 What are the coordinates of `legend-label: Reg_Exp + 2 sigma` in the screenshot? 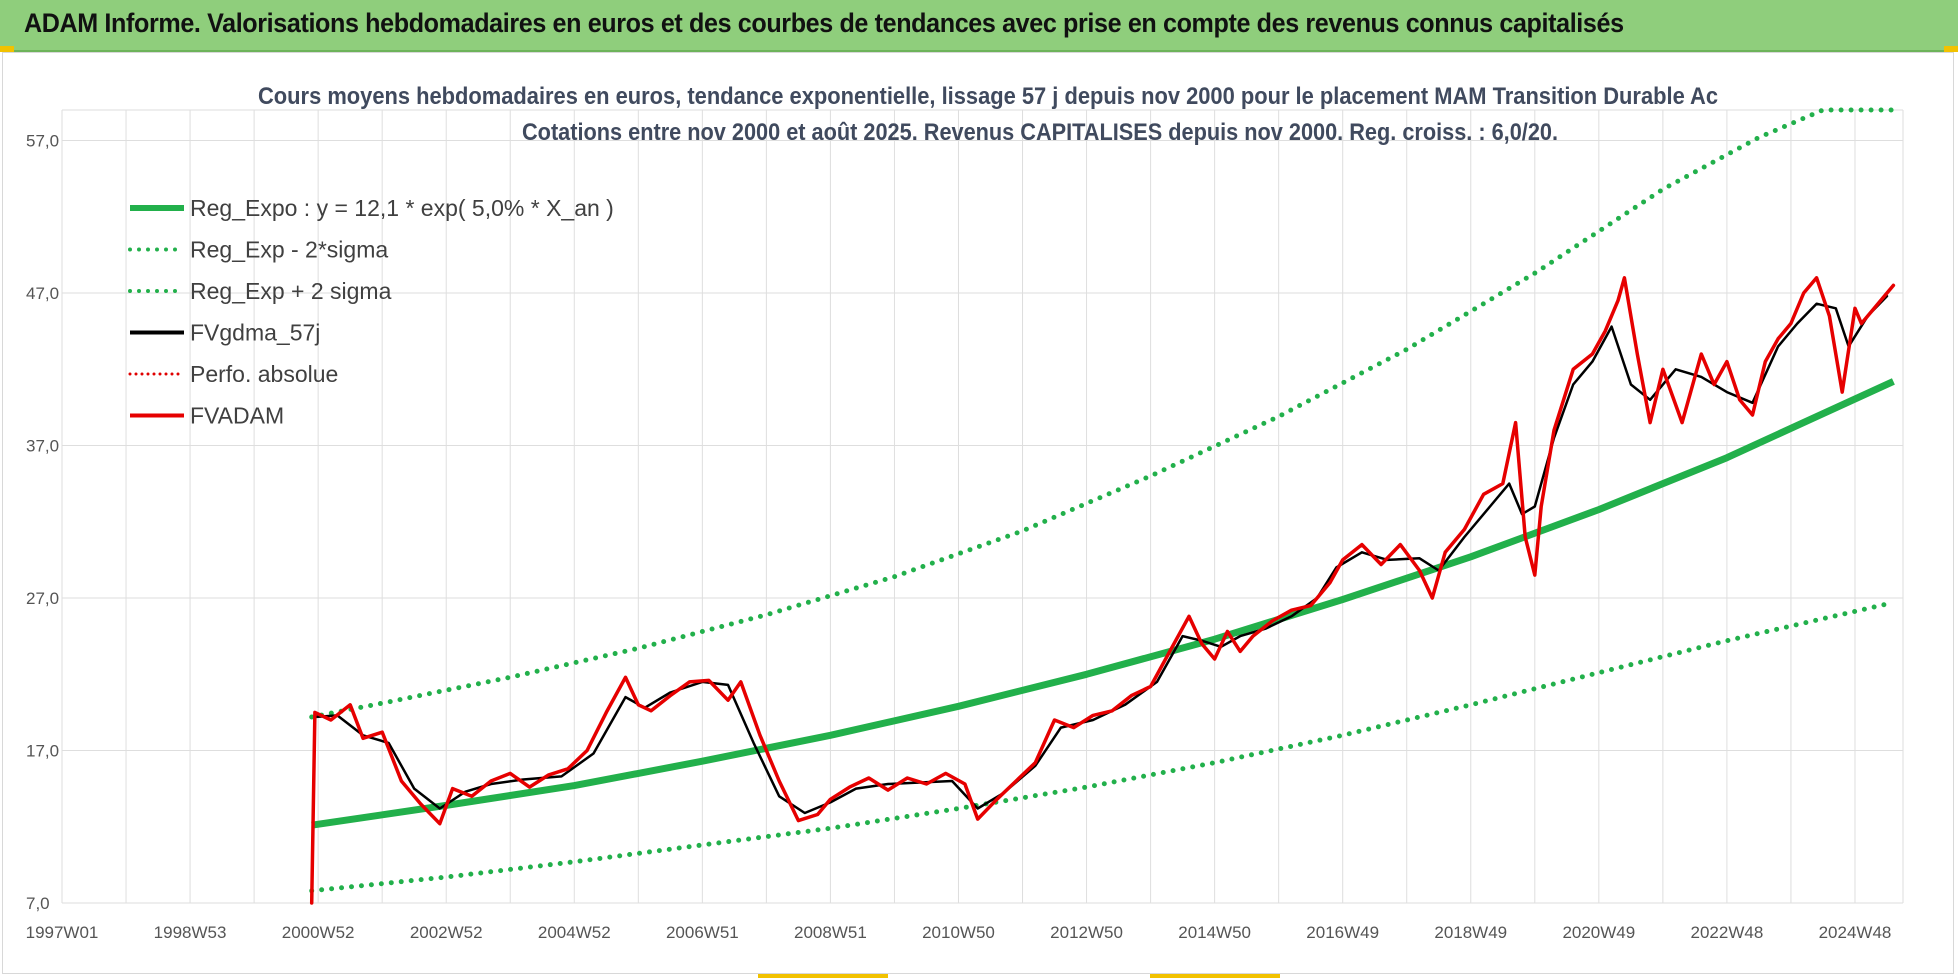 It's located at (291, 291).